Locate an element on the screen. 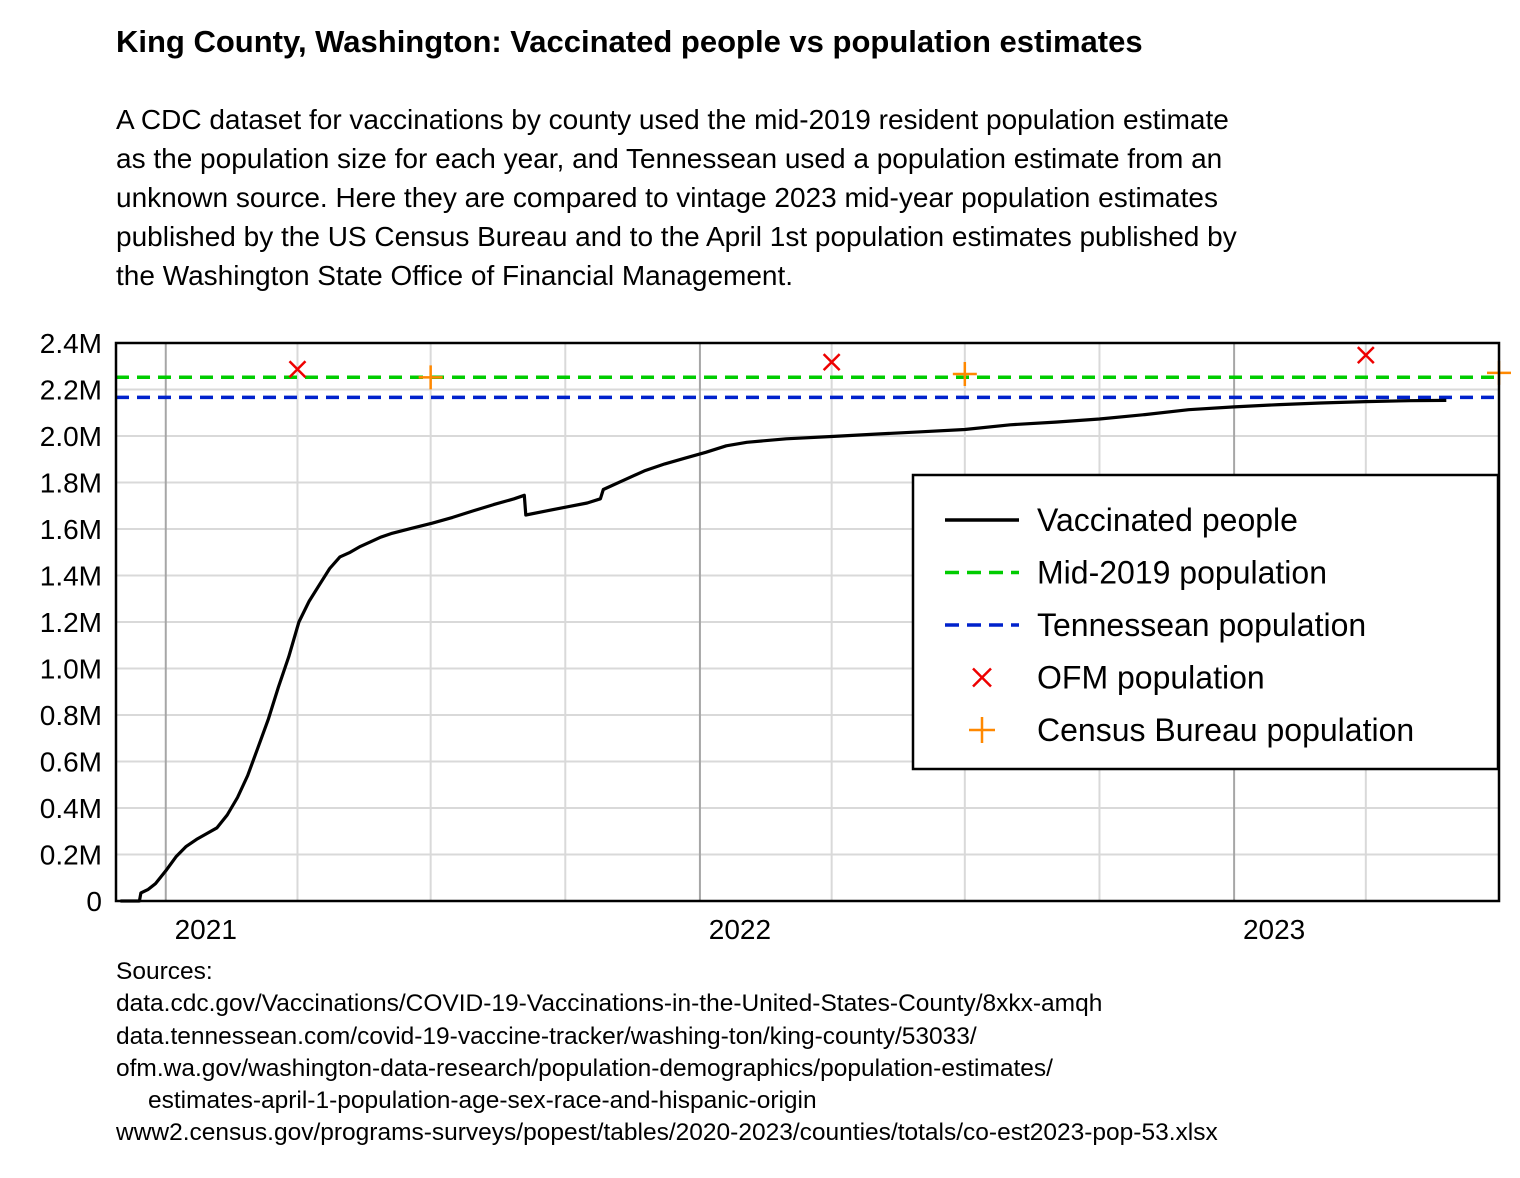 The image size is (1520, 1178). y-tick-label: 1.8M is located at coordinates (71, 483).